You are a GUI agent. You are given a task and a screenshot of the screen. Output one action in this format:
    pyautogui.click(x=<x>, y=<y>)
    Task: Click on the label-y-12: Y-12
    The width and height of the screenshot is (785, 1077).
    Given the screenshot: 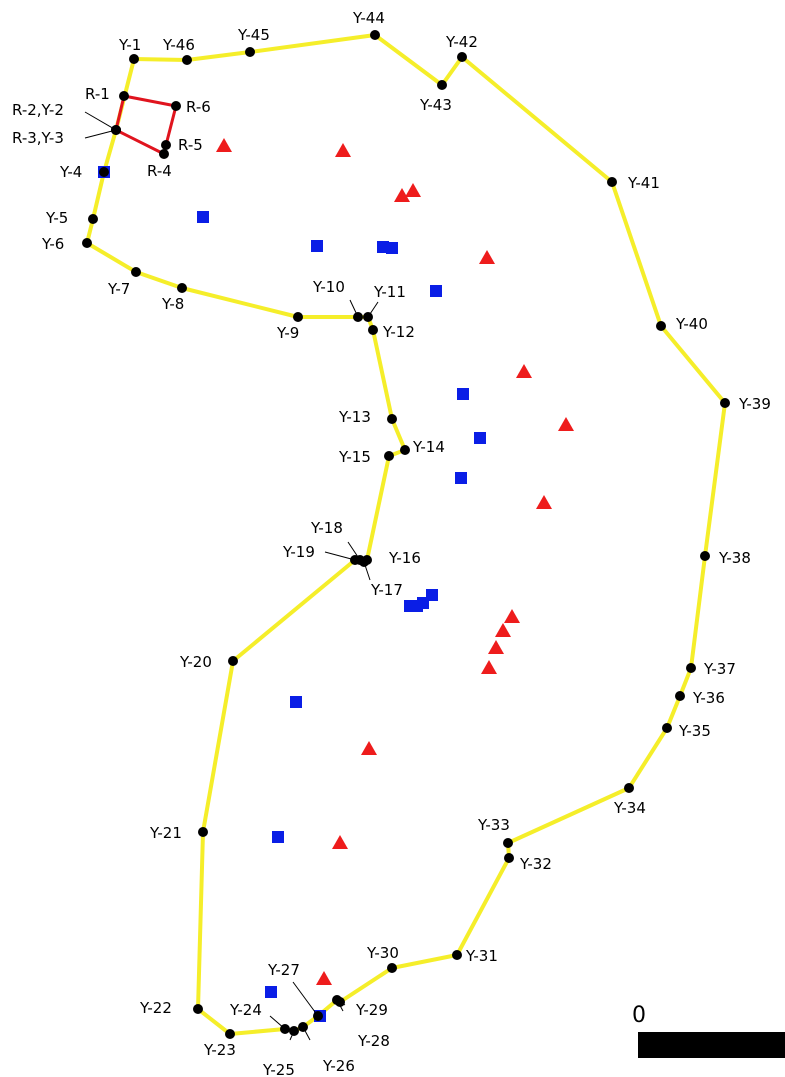 What is the action you would take?
    pyautogui.click(x=398, y=332)
    